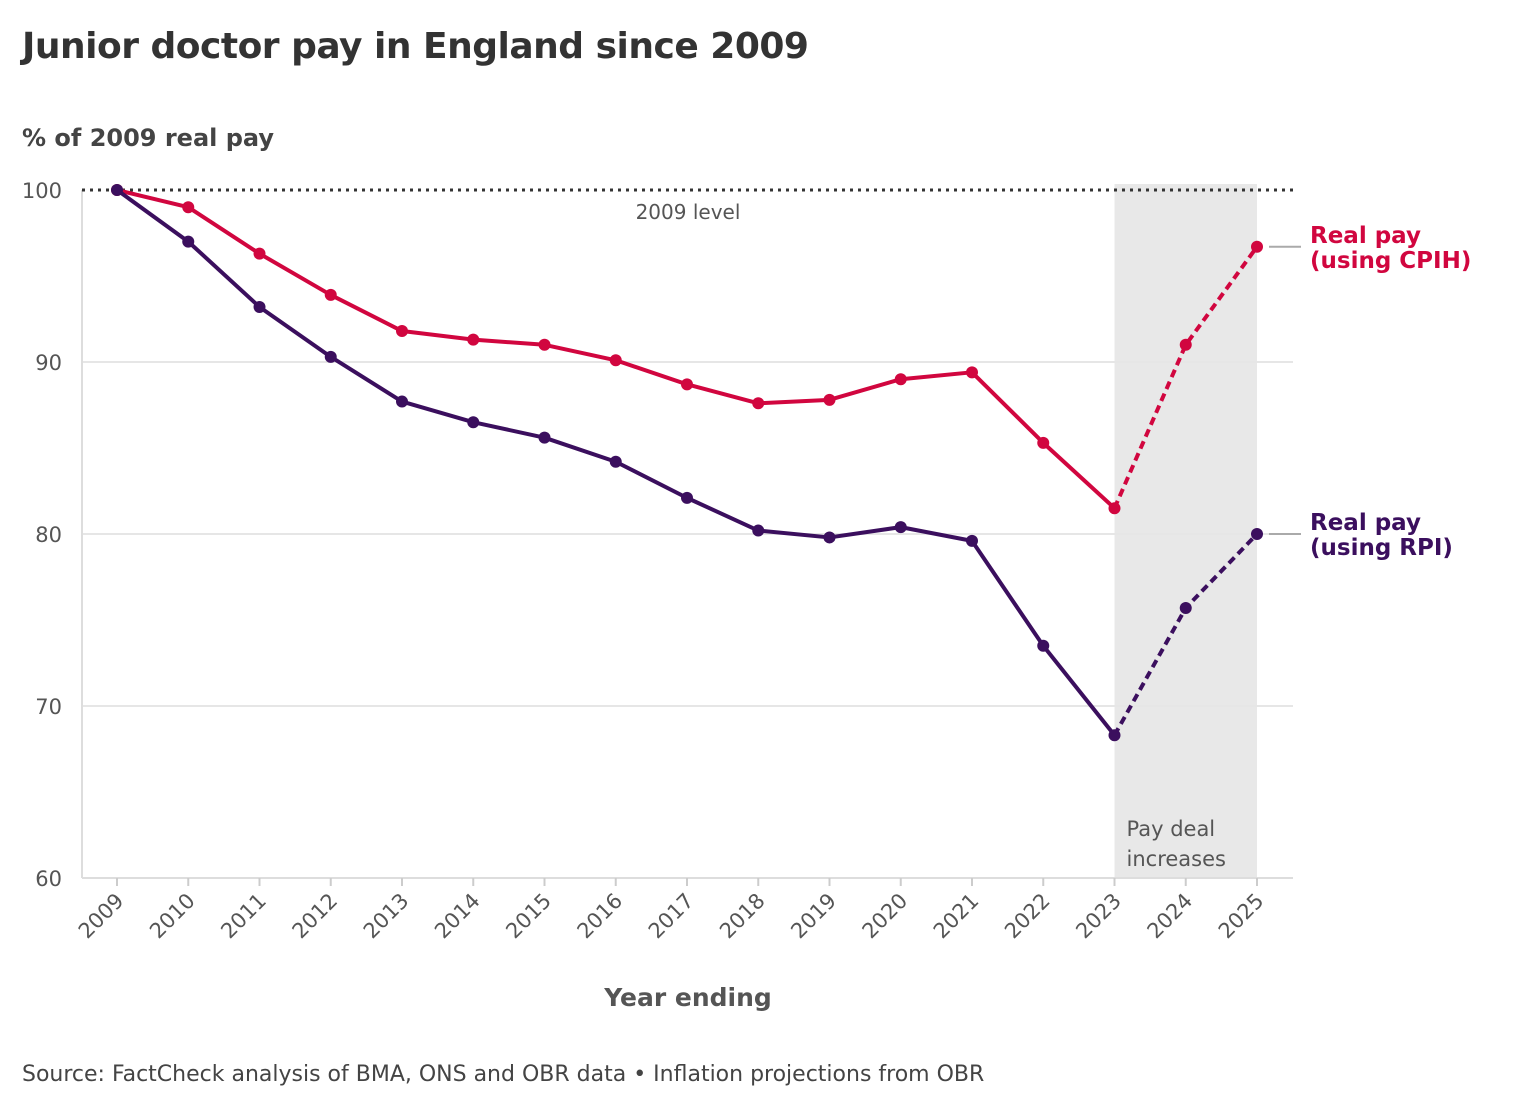 This screenshot has width=1536, height=1112. Describe the element at coordinates (956, 916) in the screenshot. I see `x-tick-label: 2021` at that location.